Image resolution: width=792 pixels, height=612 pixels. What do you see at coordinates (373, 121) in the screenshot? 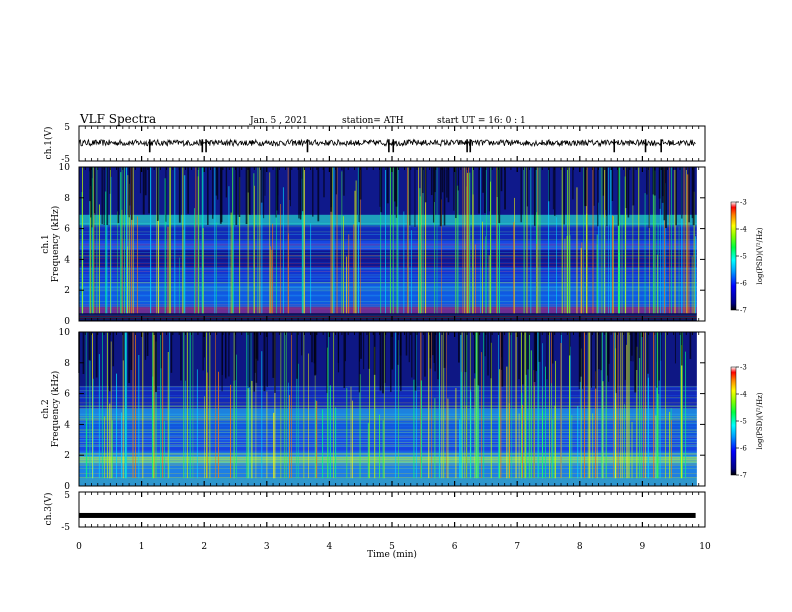
I see `station-label: station= ATH` at bounding box center [373, 121].